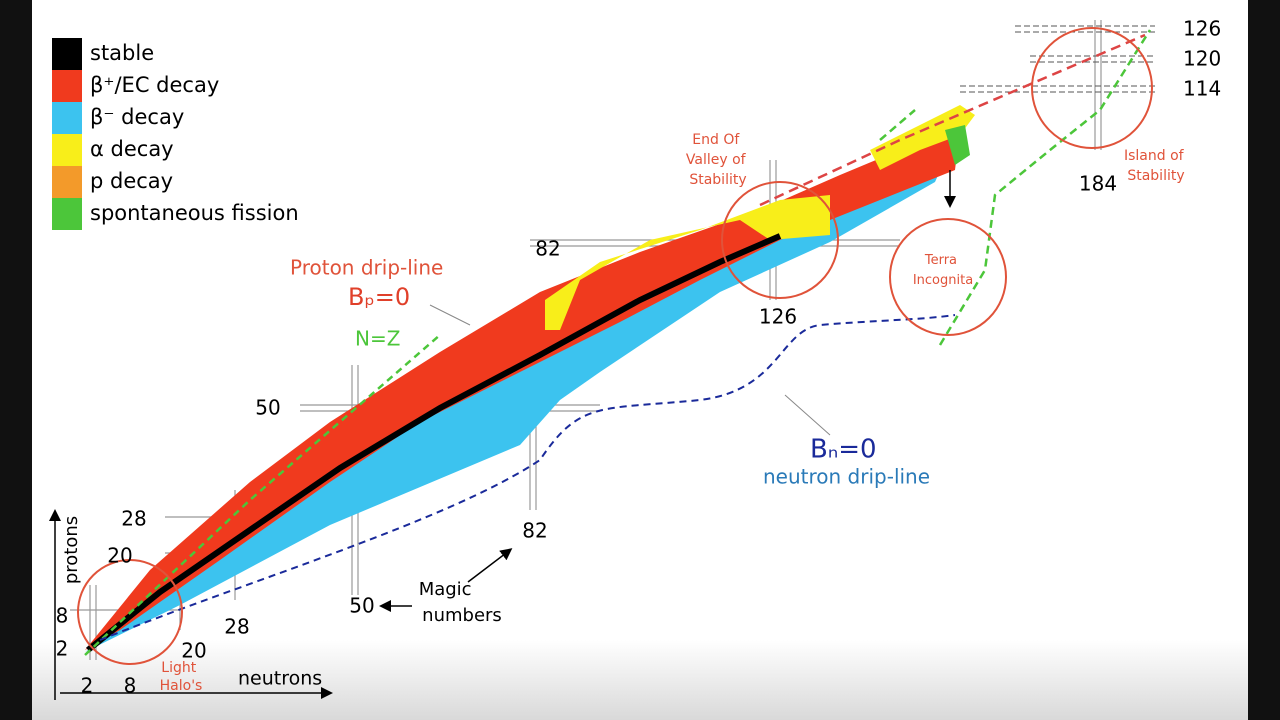 Image resolution: width=1280 pixels, height=720 pixels. What do you see at coordinates (640, 680) in the screenshot?
I see `bottom-fade` at bounding box center [640, 680].